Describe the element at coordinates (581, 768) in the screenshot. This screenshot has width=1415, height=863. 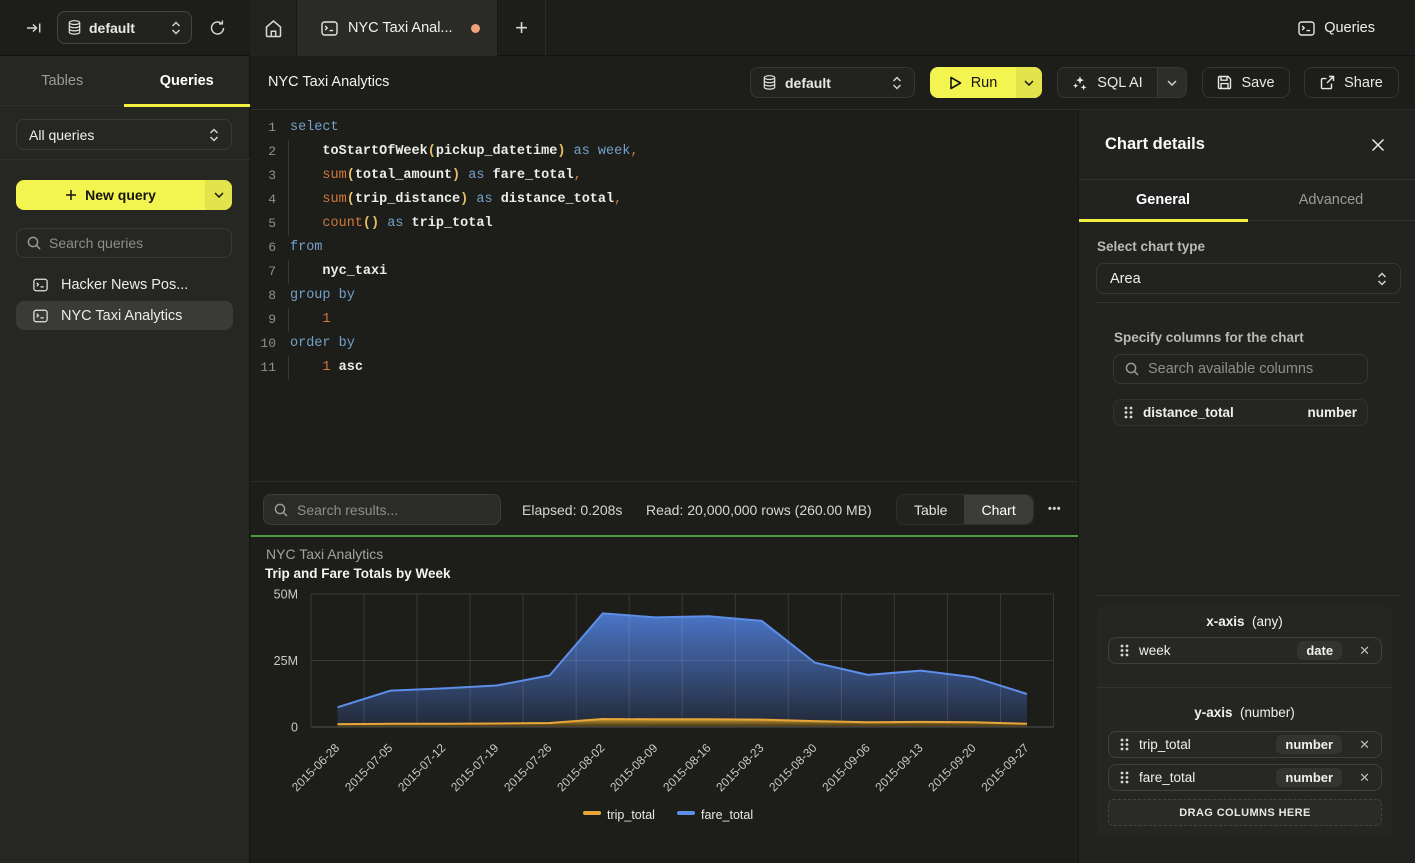
I see `svg-text: 2015-08-02` at that location.